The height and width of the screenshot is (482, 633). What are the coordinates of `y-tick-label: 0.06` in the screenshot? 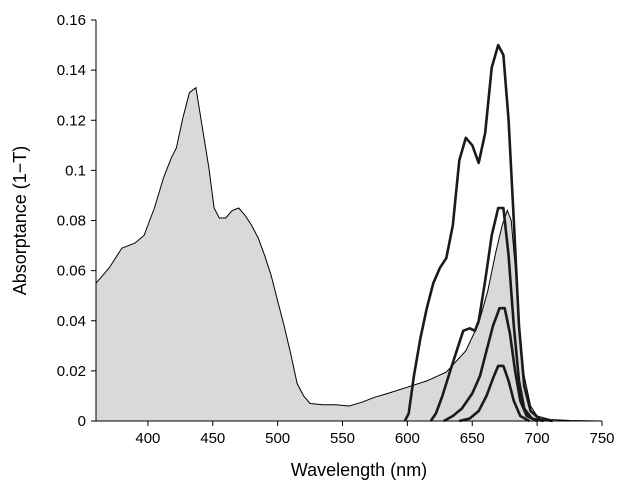 It's located at (71, 271).